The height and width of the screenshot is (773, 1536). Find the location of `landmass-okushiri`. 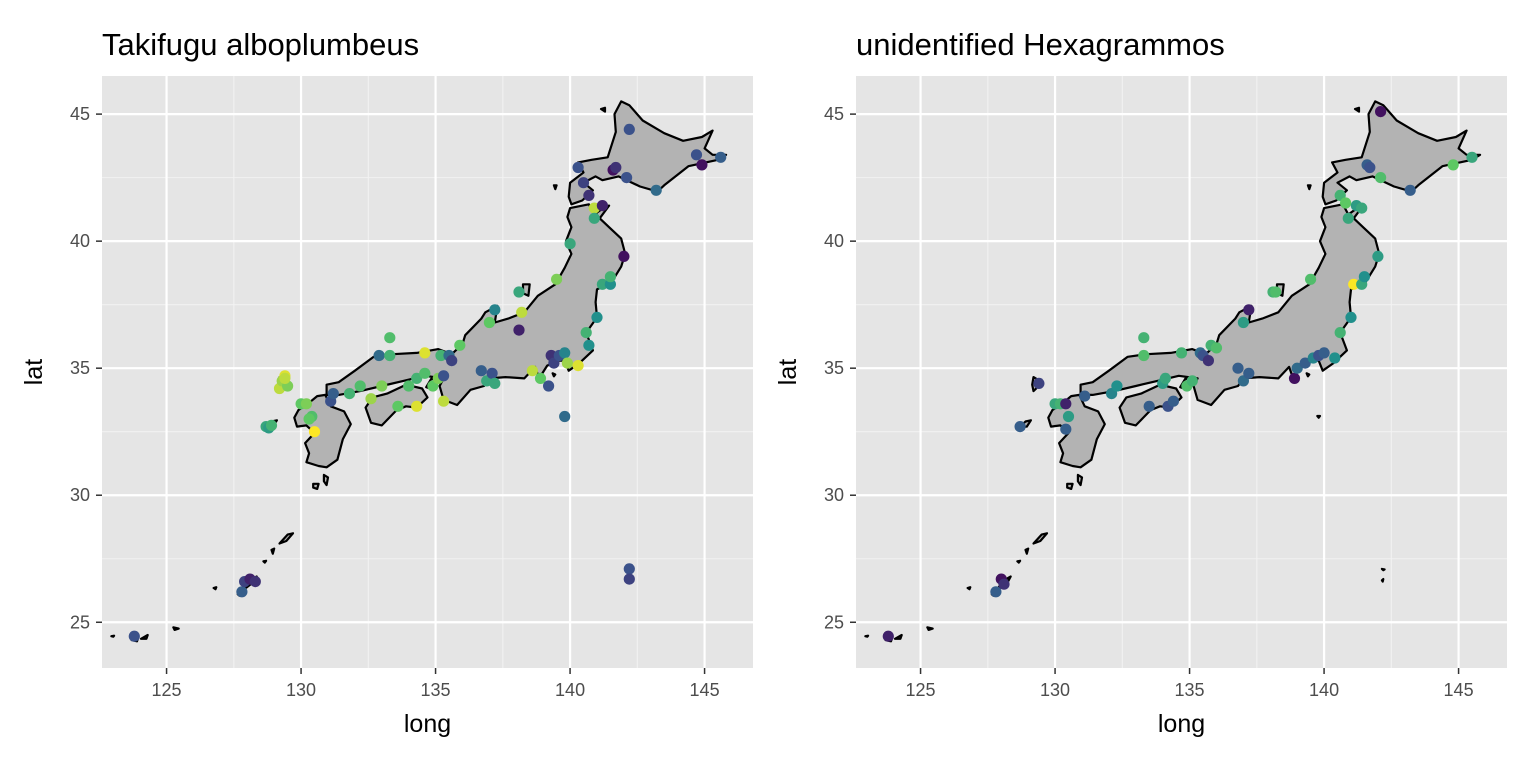

landmass-okushiri is located at coordinates (1309, 187).